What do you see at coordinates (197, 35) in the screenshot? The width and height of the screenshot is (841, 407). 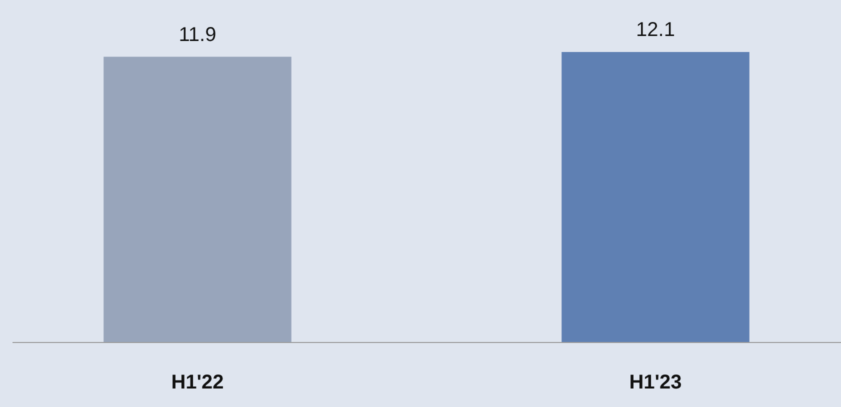 I see `data-label: 11.9` at bounding box center [197, 35].